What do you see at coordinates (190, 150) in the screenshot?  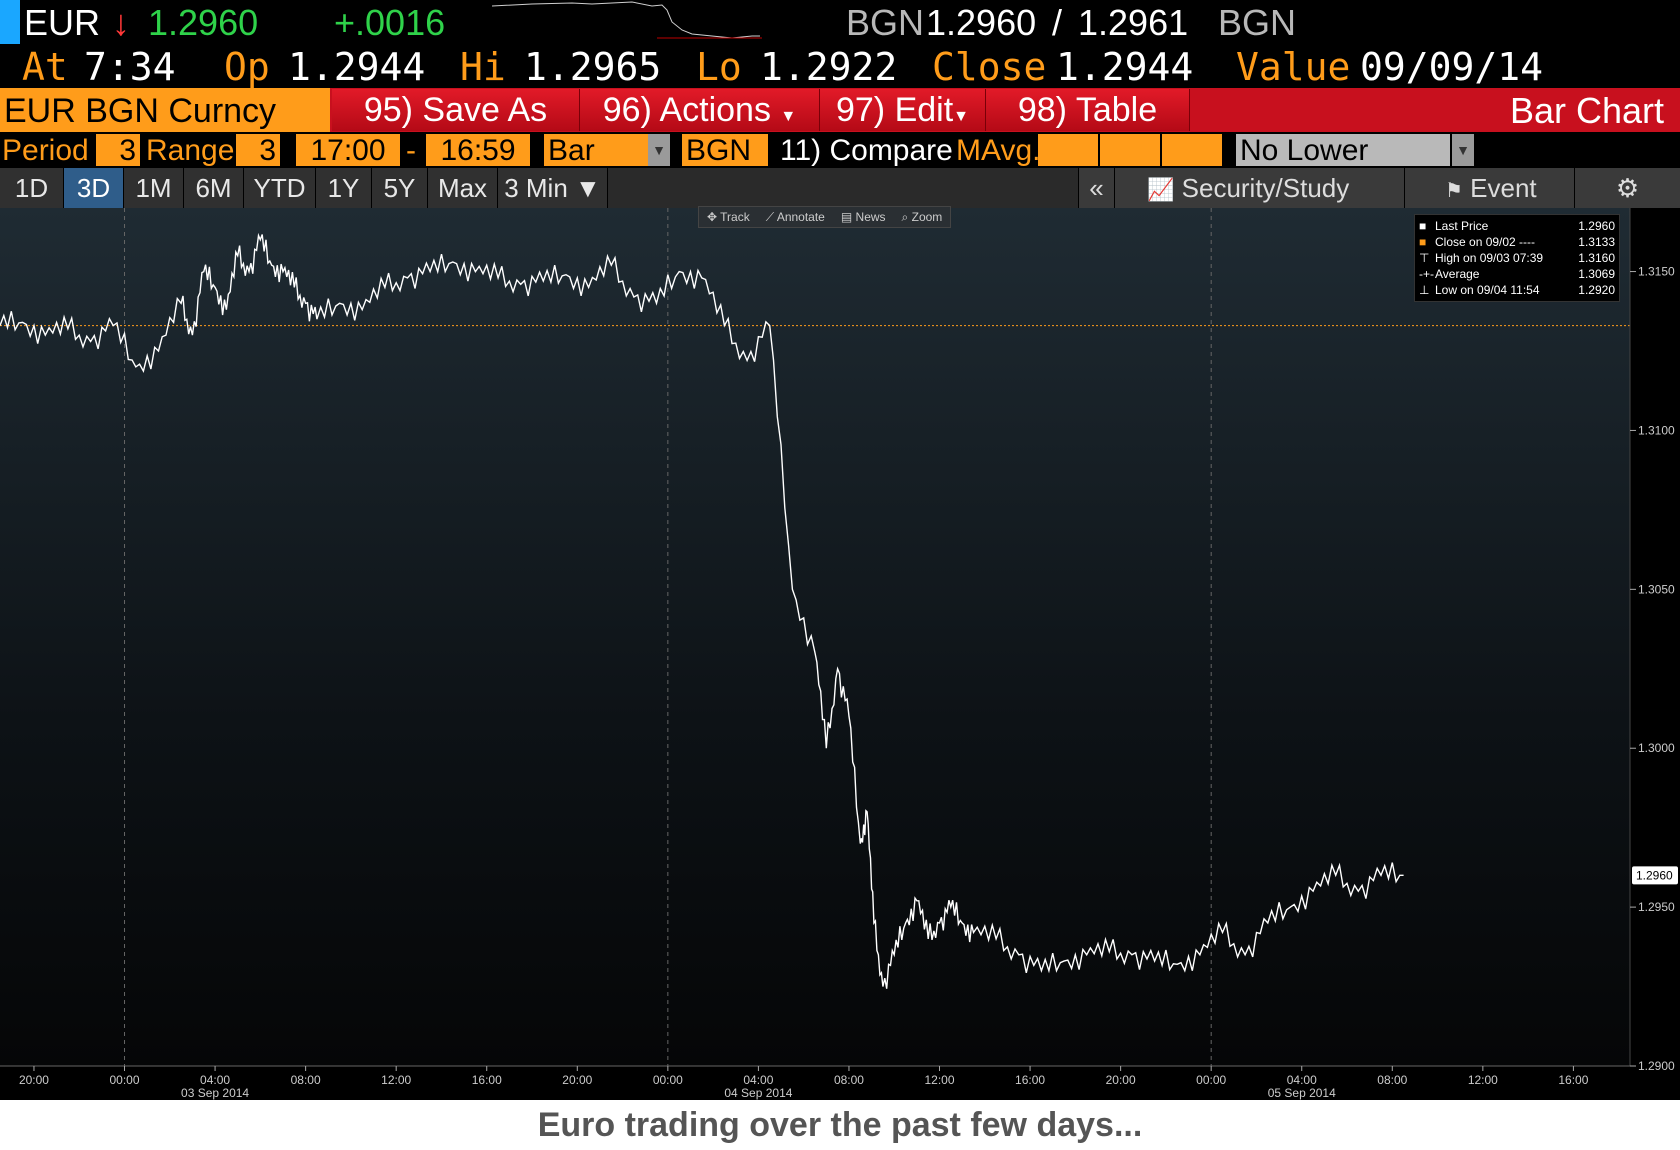 I see `range-label: Range` at bounding box center [190, 150].